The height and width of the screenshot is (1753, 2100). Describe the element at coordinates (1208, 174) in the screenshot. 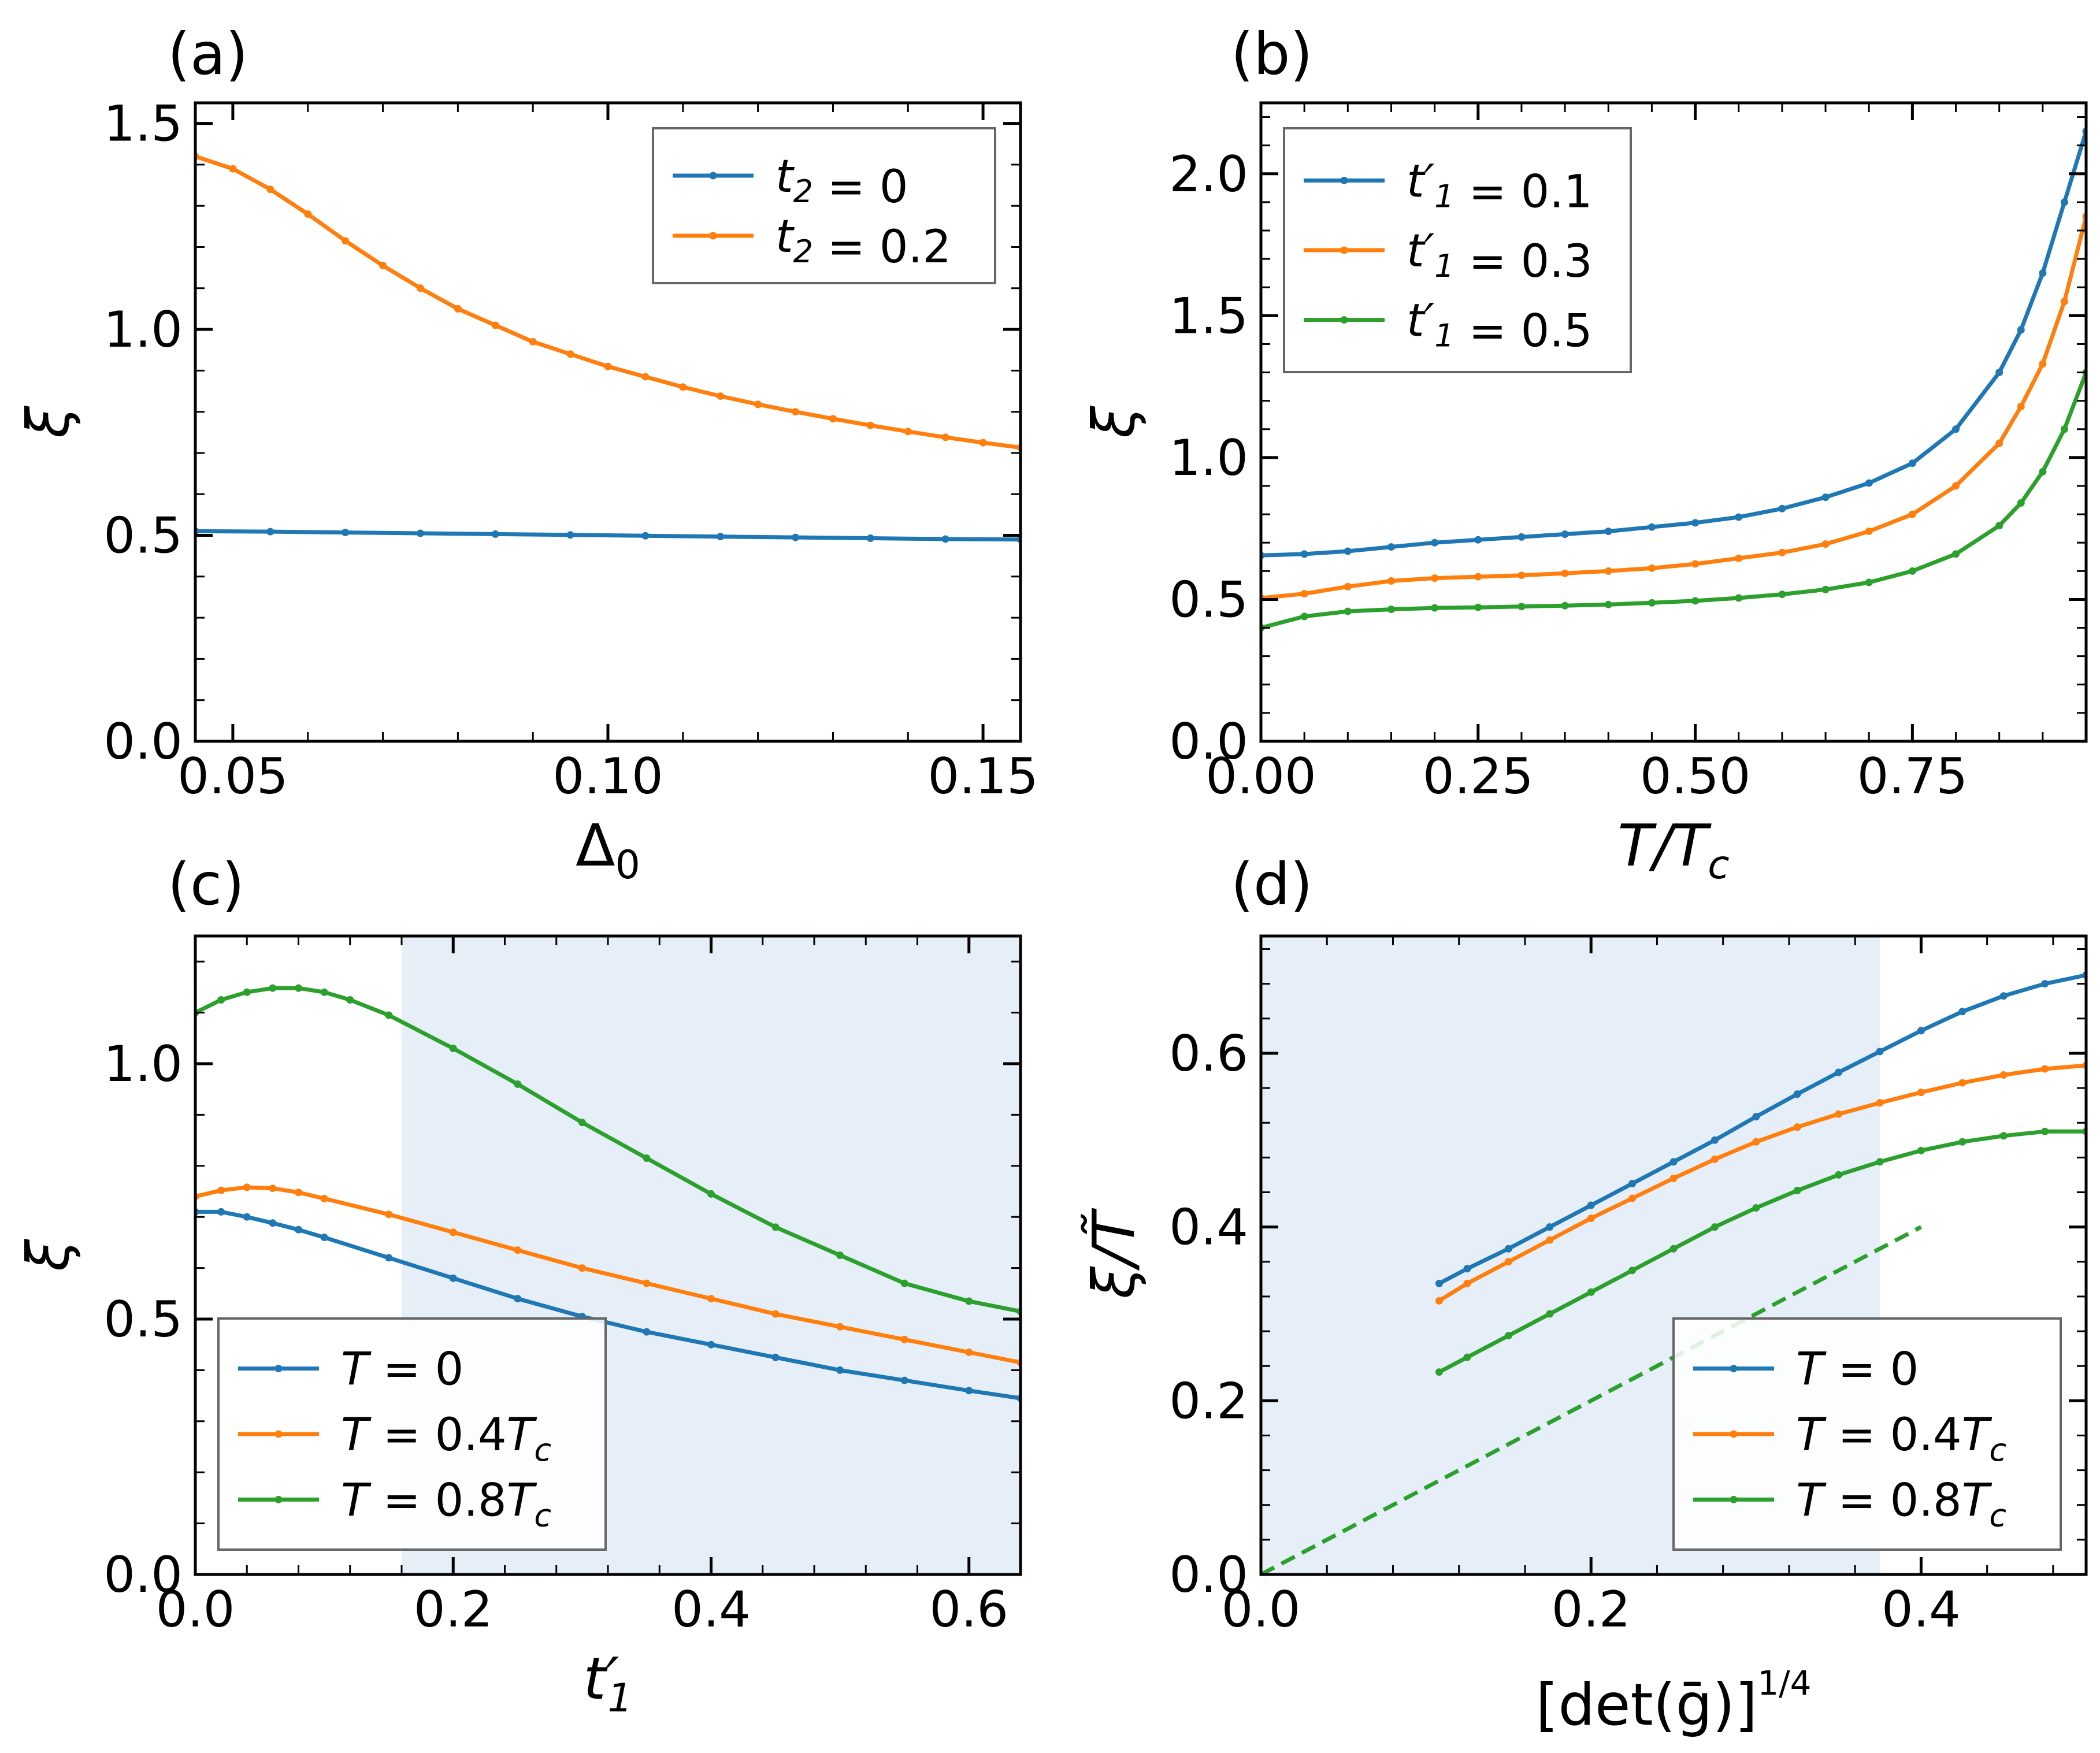

I see `y-tick-label: 2.0` at that location.